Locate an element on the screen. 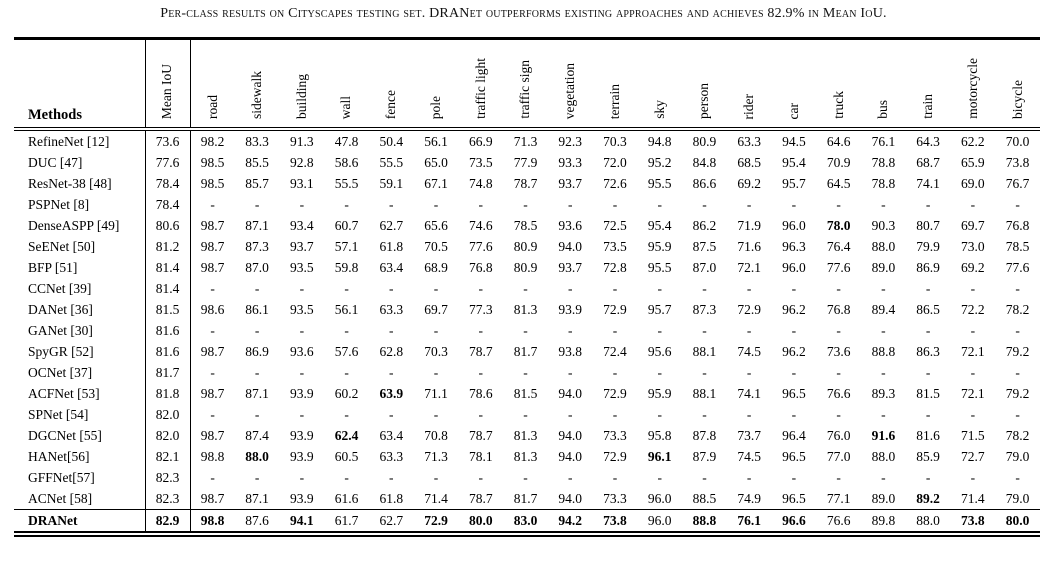  cell-person: 86.2 is located at coordinates (704, 225).